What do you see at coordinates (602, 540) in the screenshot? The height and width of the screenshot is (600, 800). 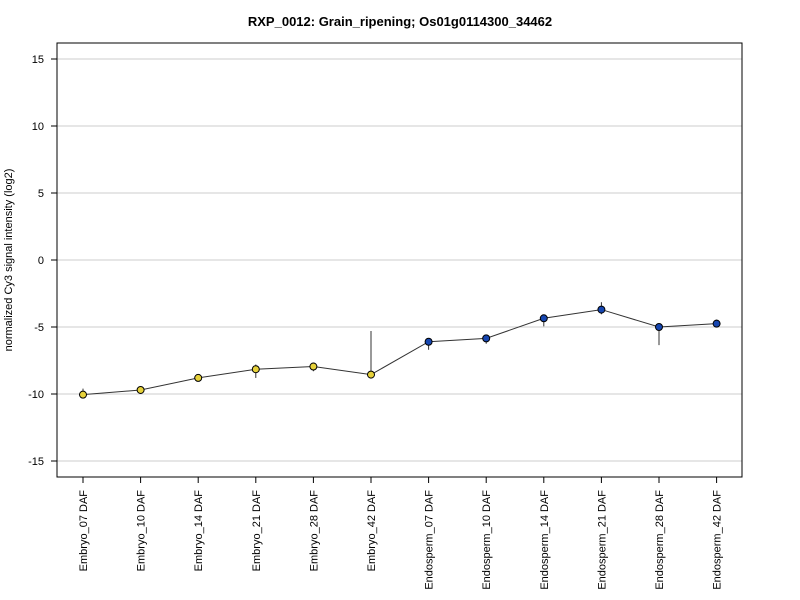 I see `x-tick-label: Endosperm_21 DAF` at bounding box center [602, 540].